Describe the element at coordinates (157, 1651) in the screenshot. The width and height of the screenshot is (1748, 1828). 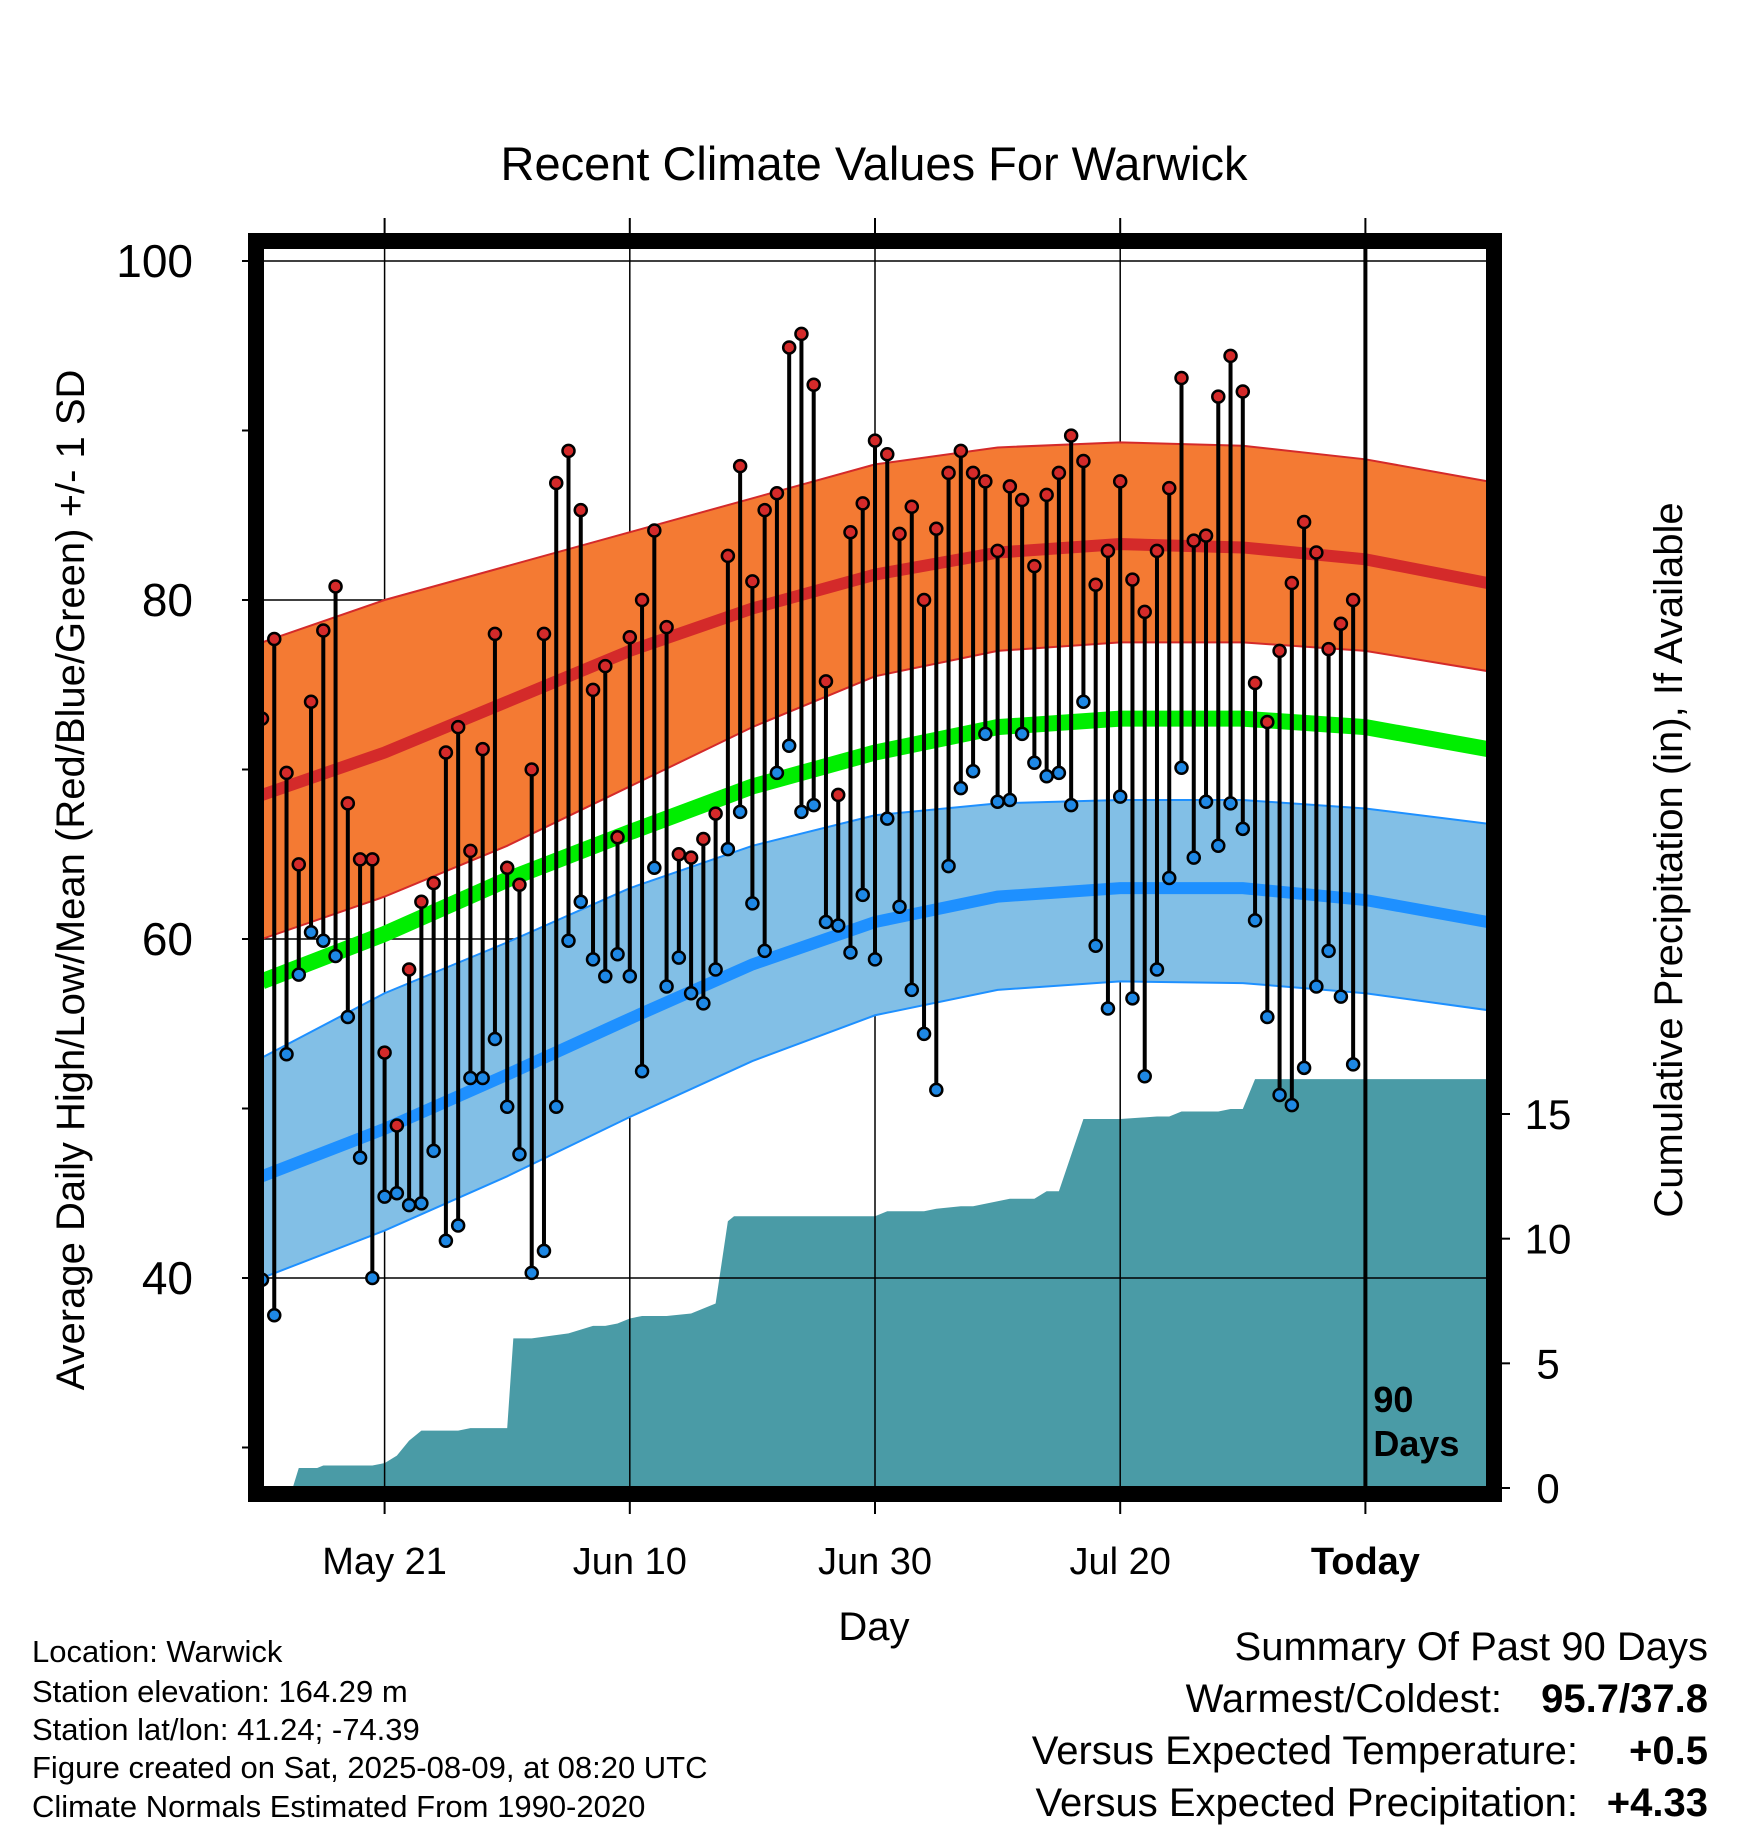
I see `info-location: Location: Warwick` at that location.